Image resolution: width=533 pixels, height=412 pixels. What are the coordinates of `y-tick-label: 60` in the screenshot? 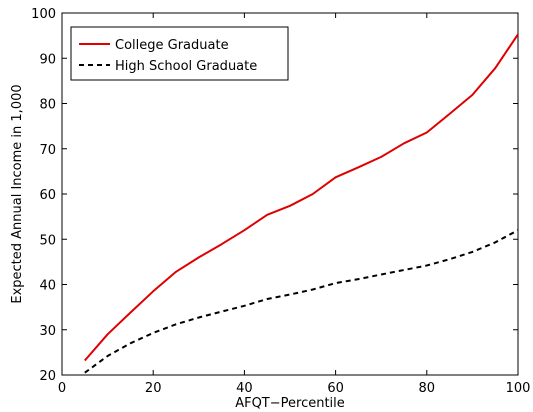 It's located at (47, 195).